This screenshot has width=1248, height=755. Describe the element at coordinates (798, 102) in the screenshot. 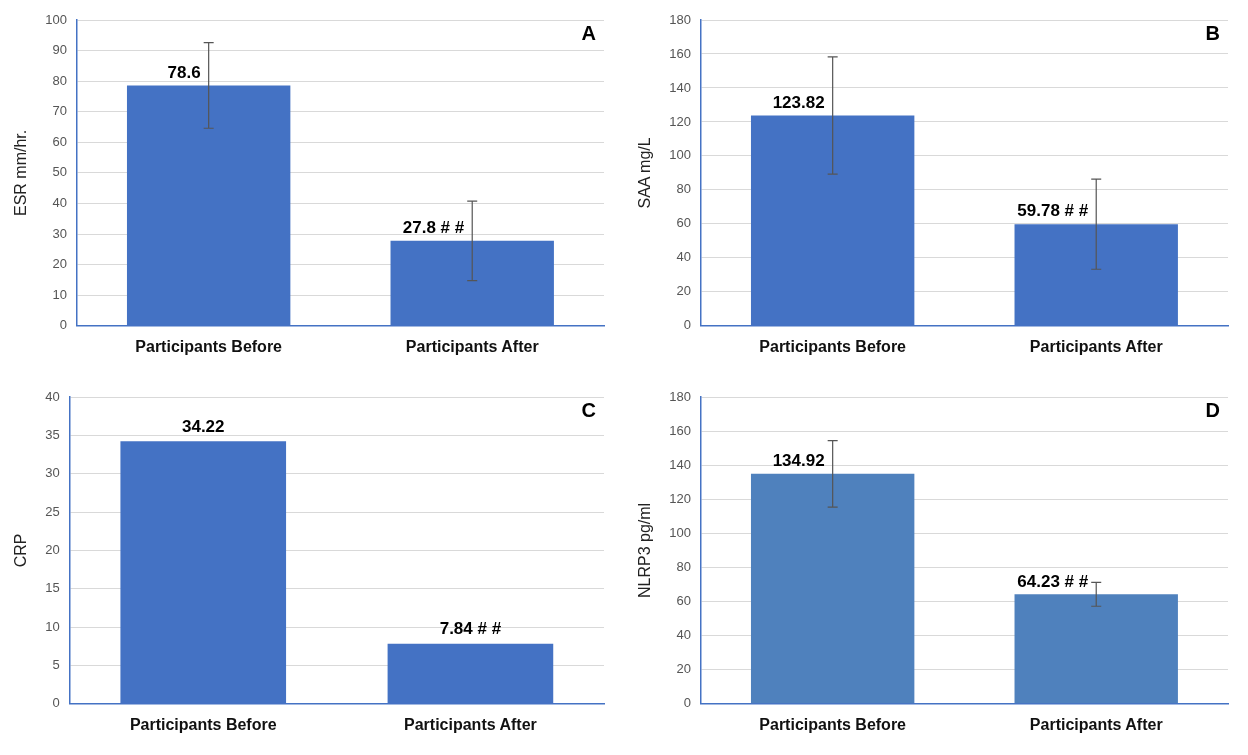

I see `data-label: 123.82` at that location.